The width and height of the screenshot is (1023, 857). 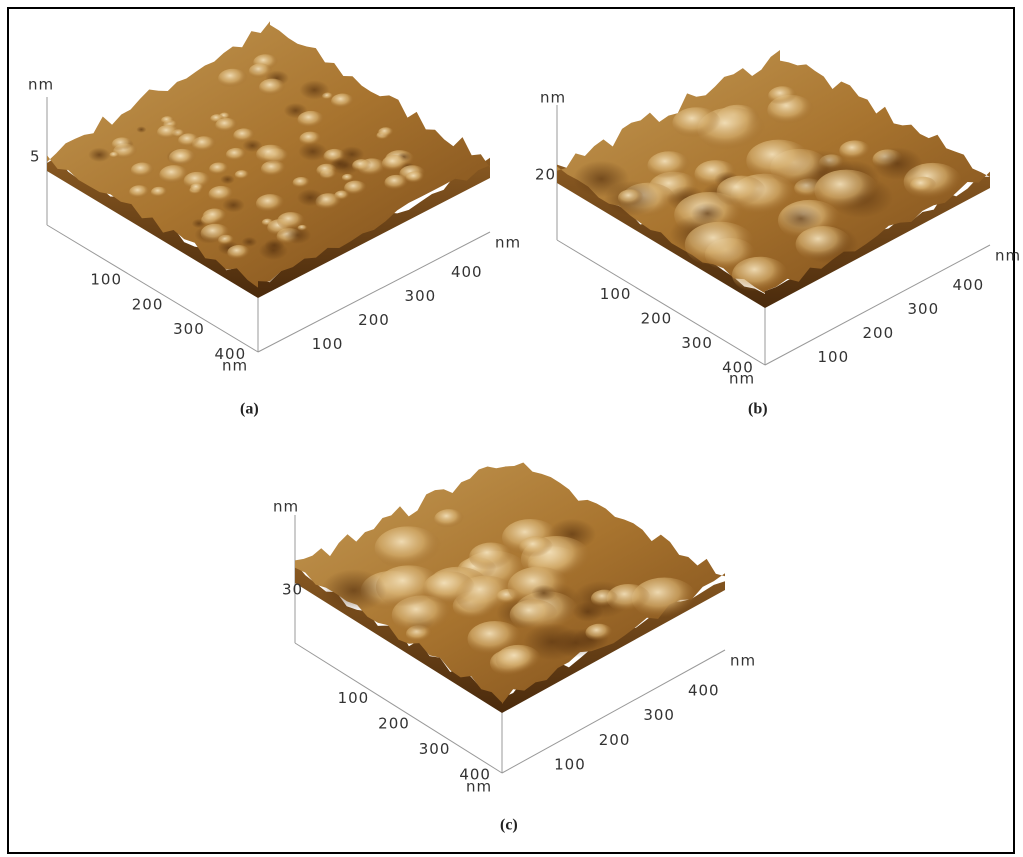 I want to click on z-tick-label: 30, so click(x=292, y=590).